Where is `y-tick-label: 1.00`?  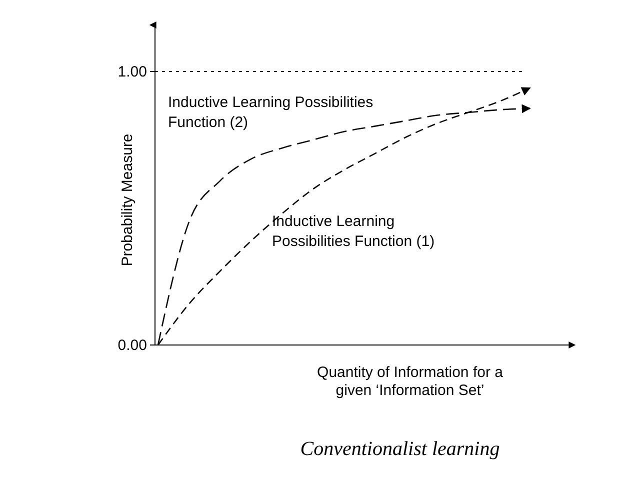
y-tick-label: 1.00 is located at coordinates (132, 71).